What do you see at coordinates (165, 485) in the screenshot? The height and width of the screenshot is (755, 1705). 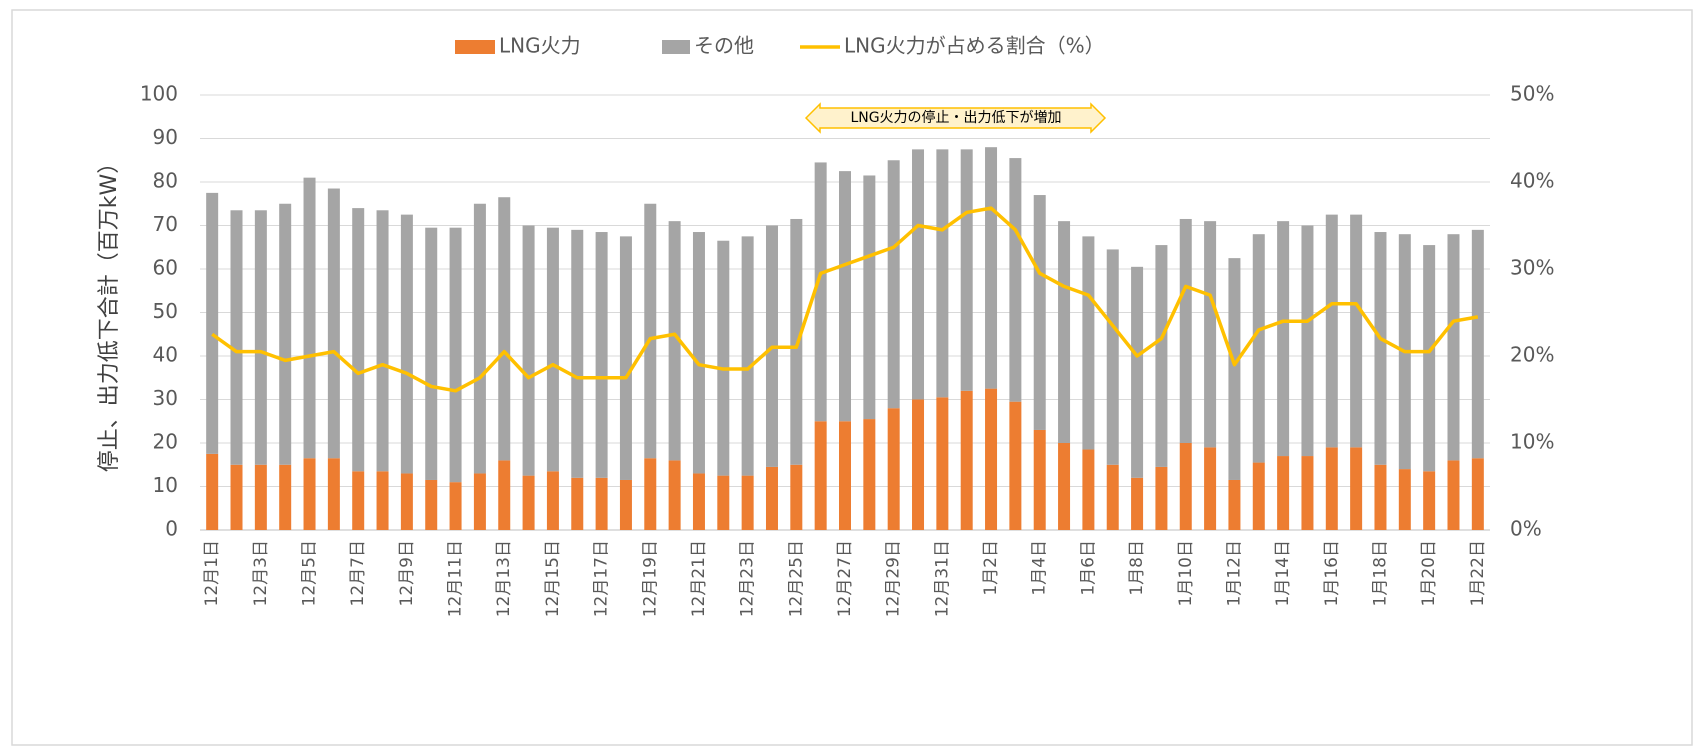 I see `y-tick-label: 10` at bounding box center [165, 485].